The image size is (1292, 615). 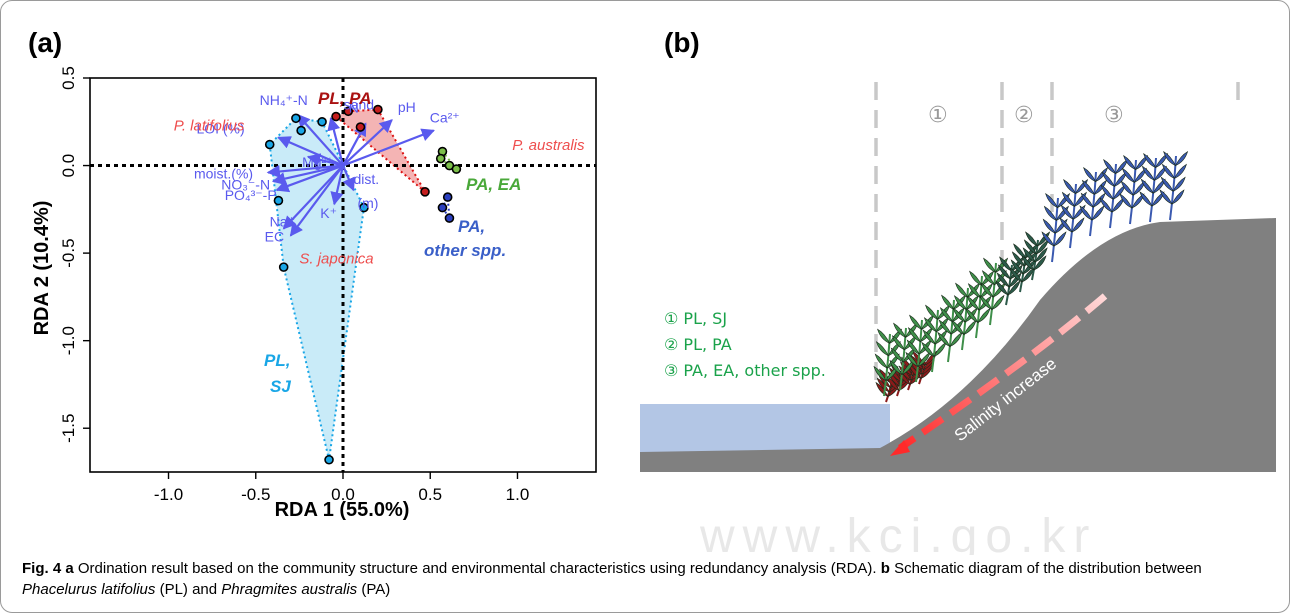 What do you see at coordinates (493, 184) in the screenshot?
I see `group-label-pa-ea: PA, EA` at bounding box center [493, 184].